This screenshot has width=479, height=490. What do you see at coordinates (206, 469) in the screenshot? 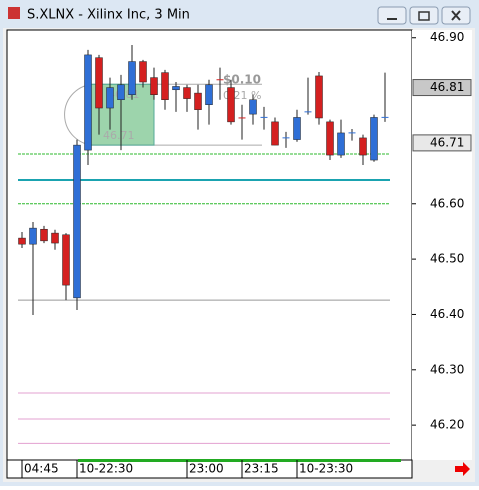
I see `x-tick-label: 23:00` at bounding box center [206, 469].